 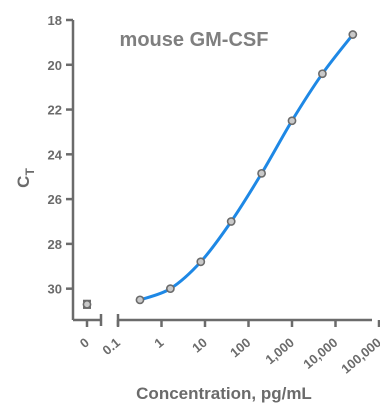 What do you see at coordinates (194, 40) in the screenshot?
I see `chart-title: mouse GM-CSF` at bounding box center [194, 40].